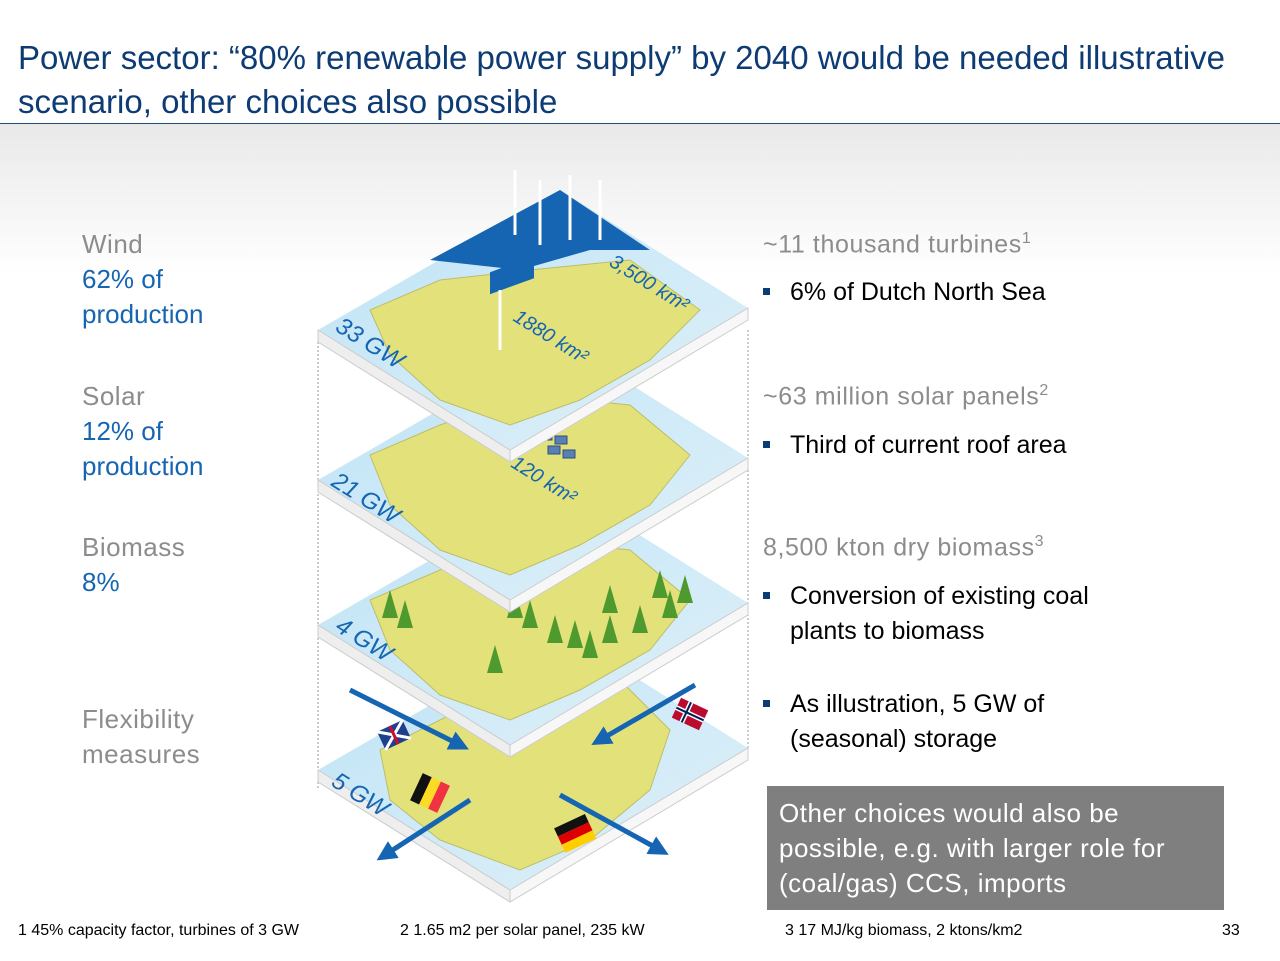  Describe the element at coordinates (550, 260) in the screenshot. I see `wind-turbine-icons` at that location.